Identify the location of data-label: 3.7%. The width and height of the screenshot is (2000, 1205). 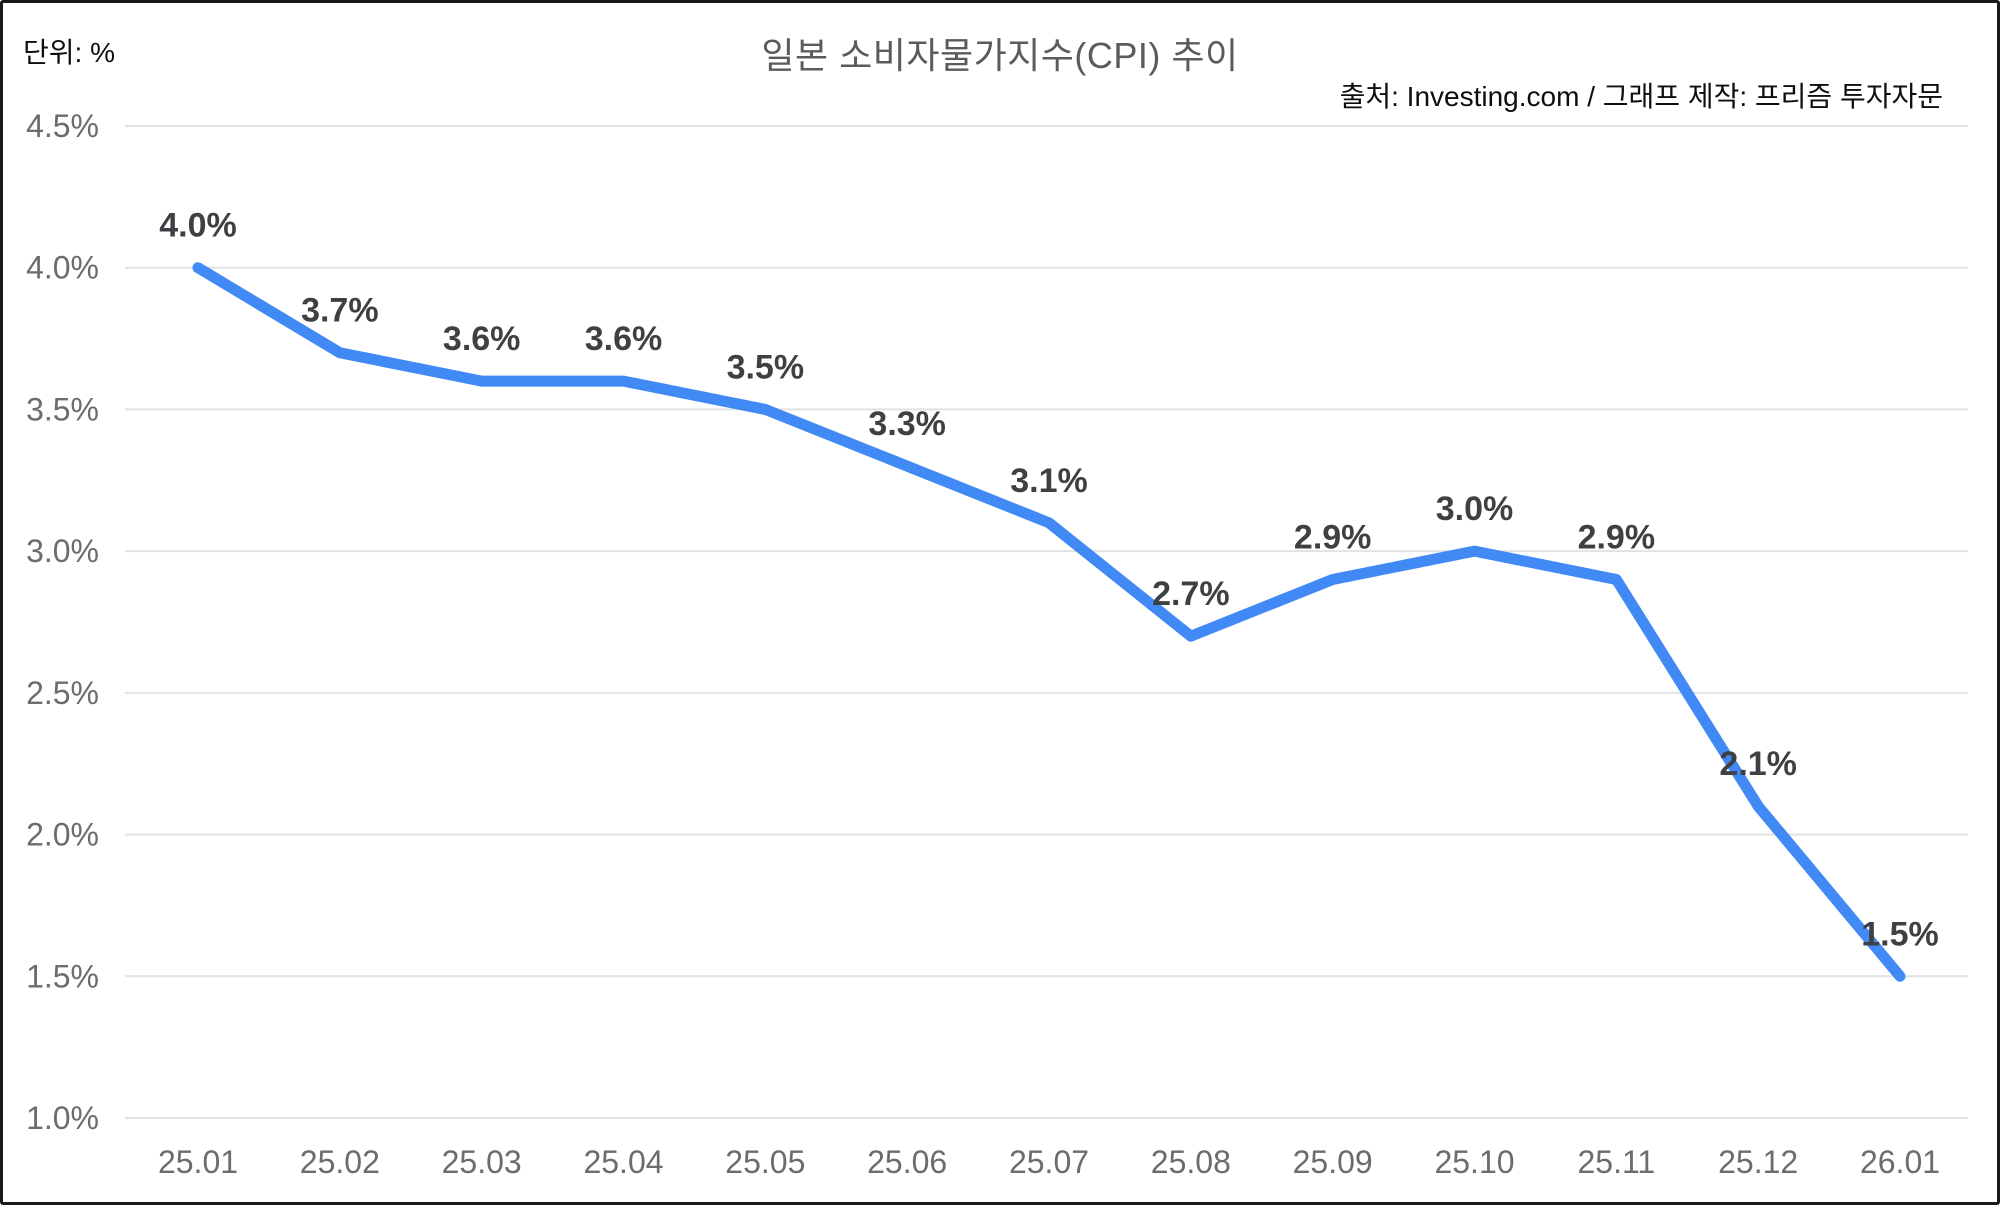
(340, 311).